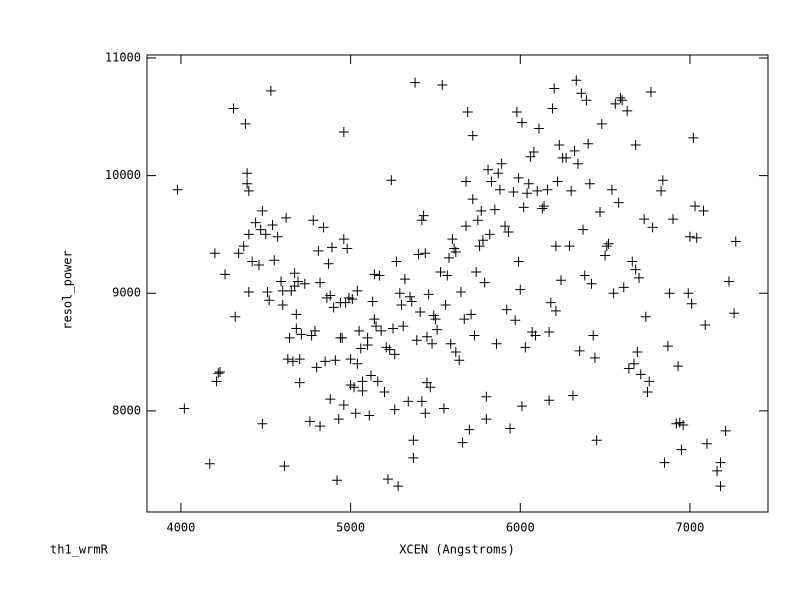  I want to click on y-tick-label: 11000, so click(123, 57).